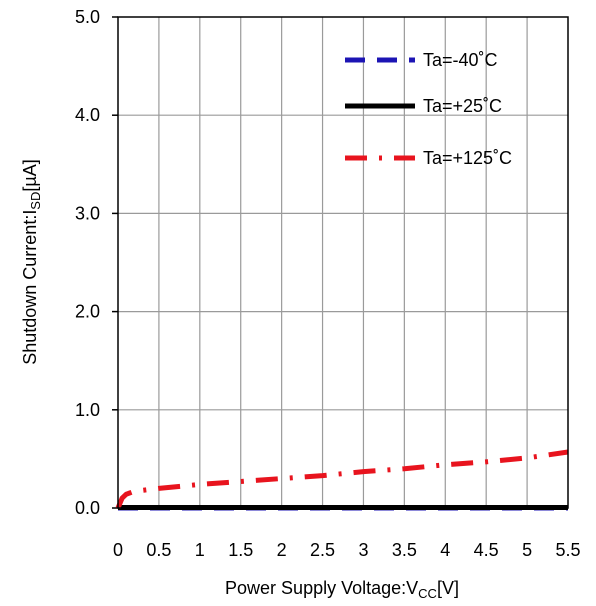 This screenshot has height=606, width=596. I want to click on y-tick-label: 3.0, so click(87, 213).